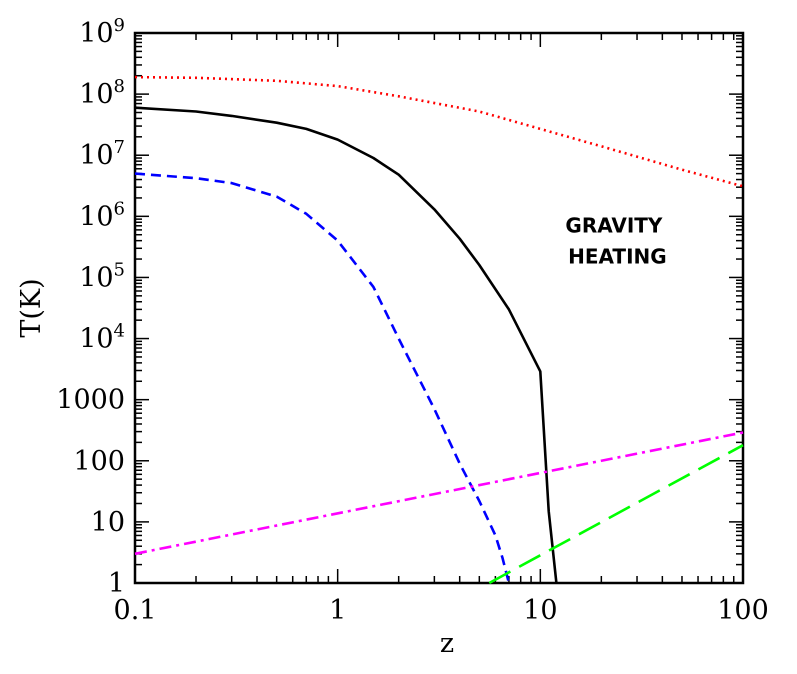 The height and width of the screenshot is (674, 797). Describe the element at coordinates (102, 215) in the screenshot. I see `y-tick-label: 10⁶` at that location.